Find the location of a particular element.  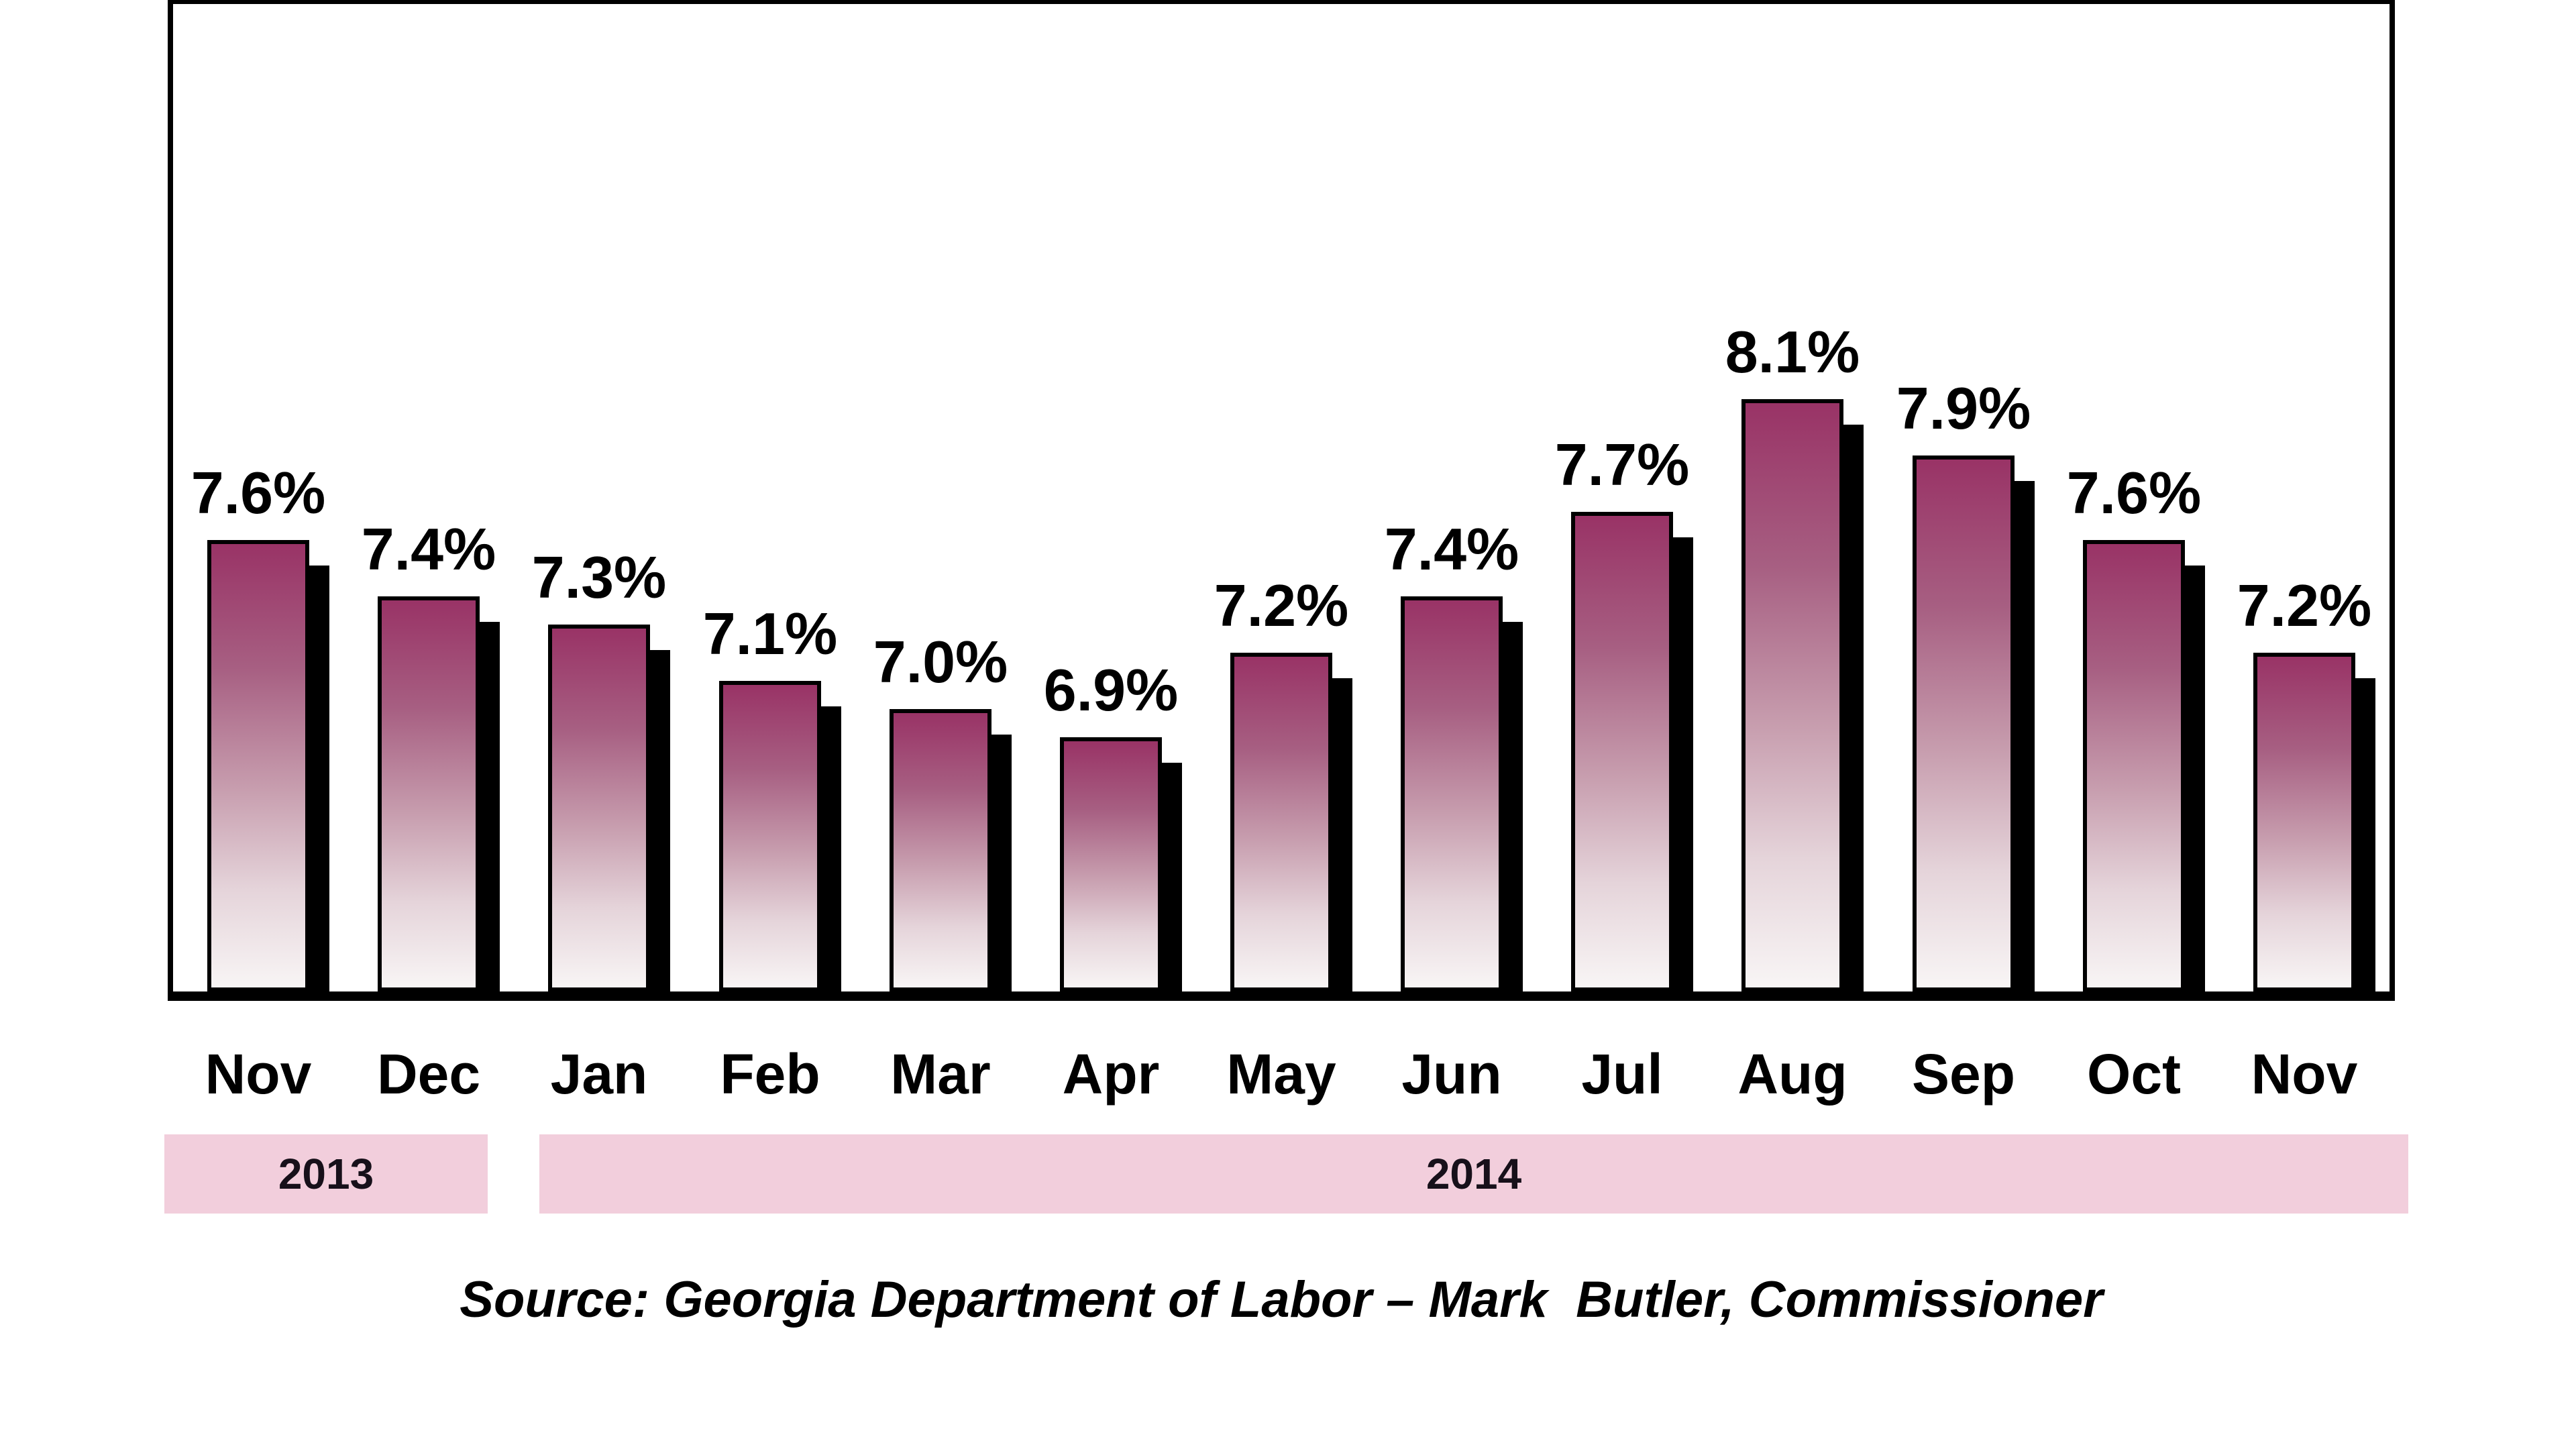

x-axis-label-sep-10: Sep is located at coordinates (1963, 1074).